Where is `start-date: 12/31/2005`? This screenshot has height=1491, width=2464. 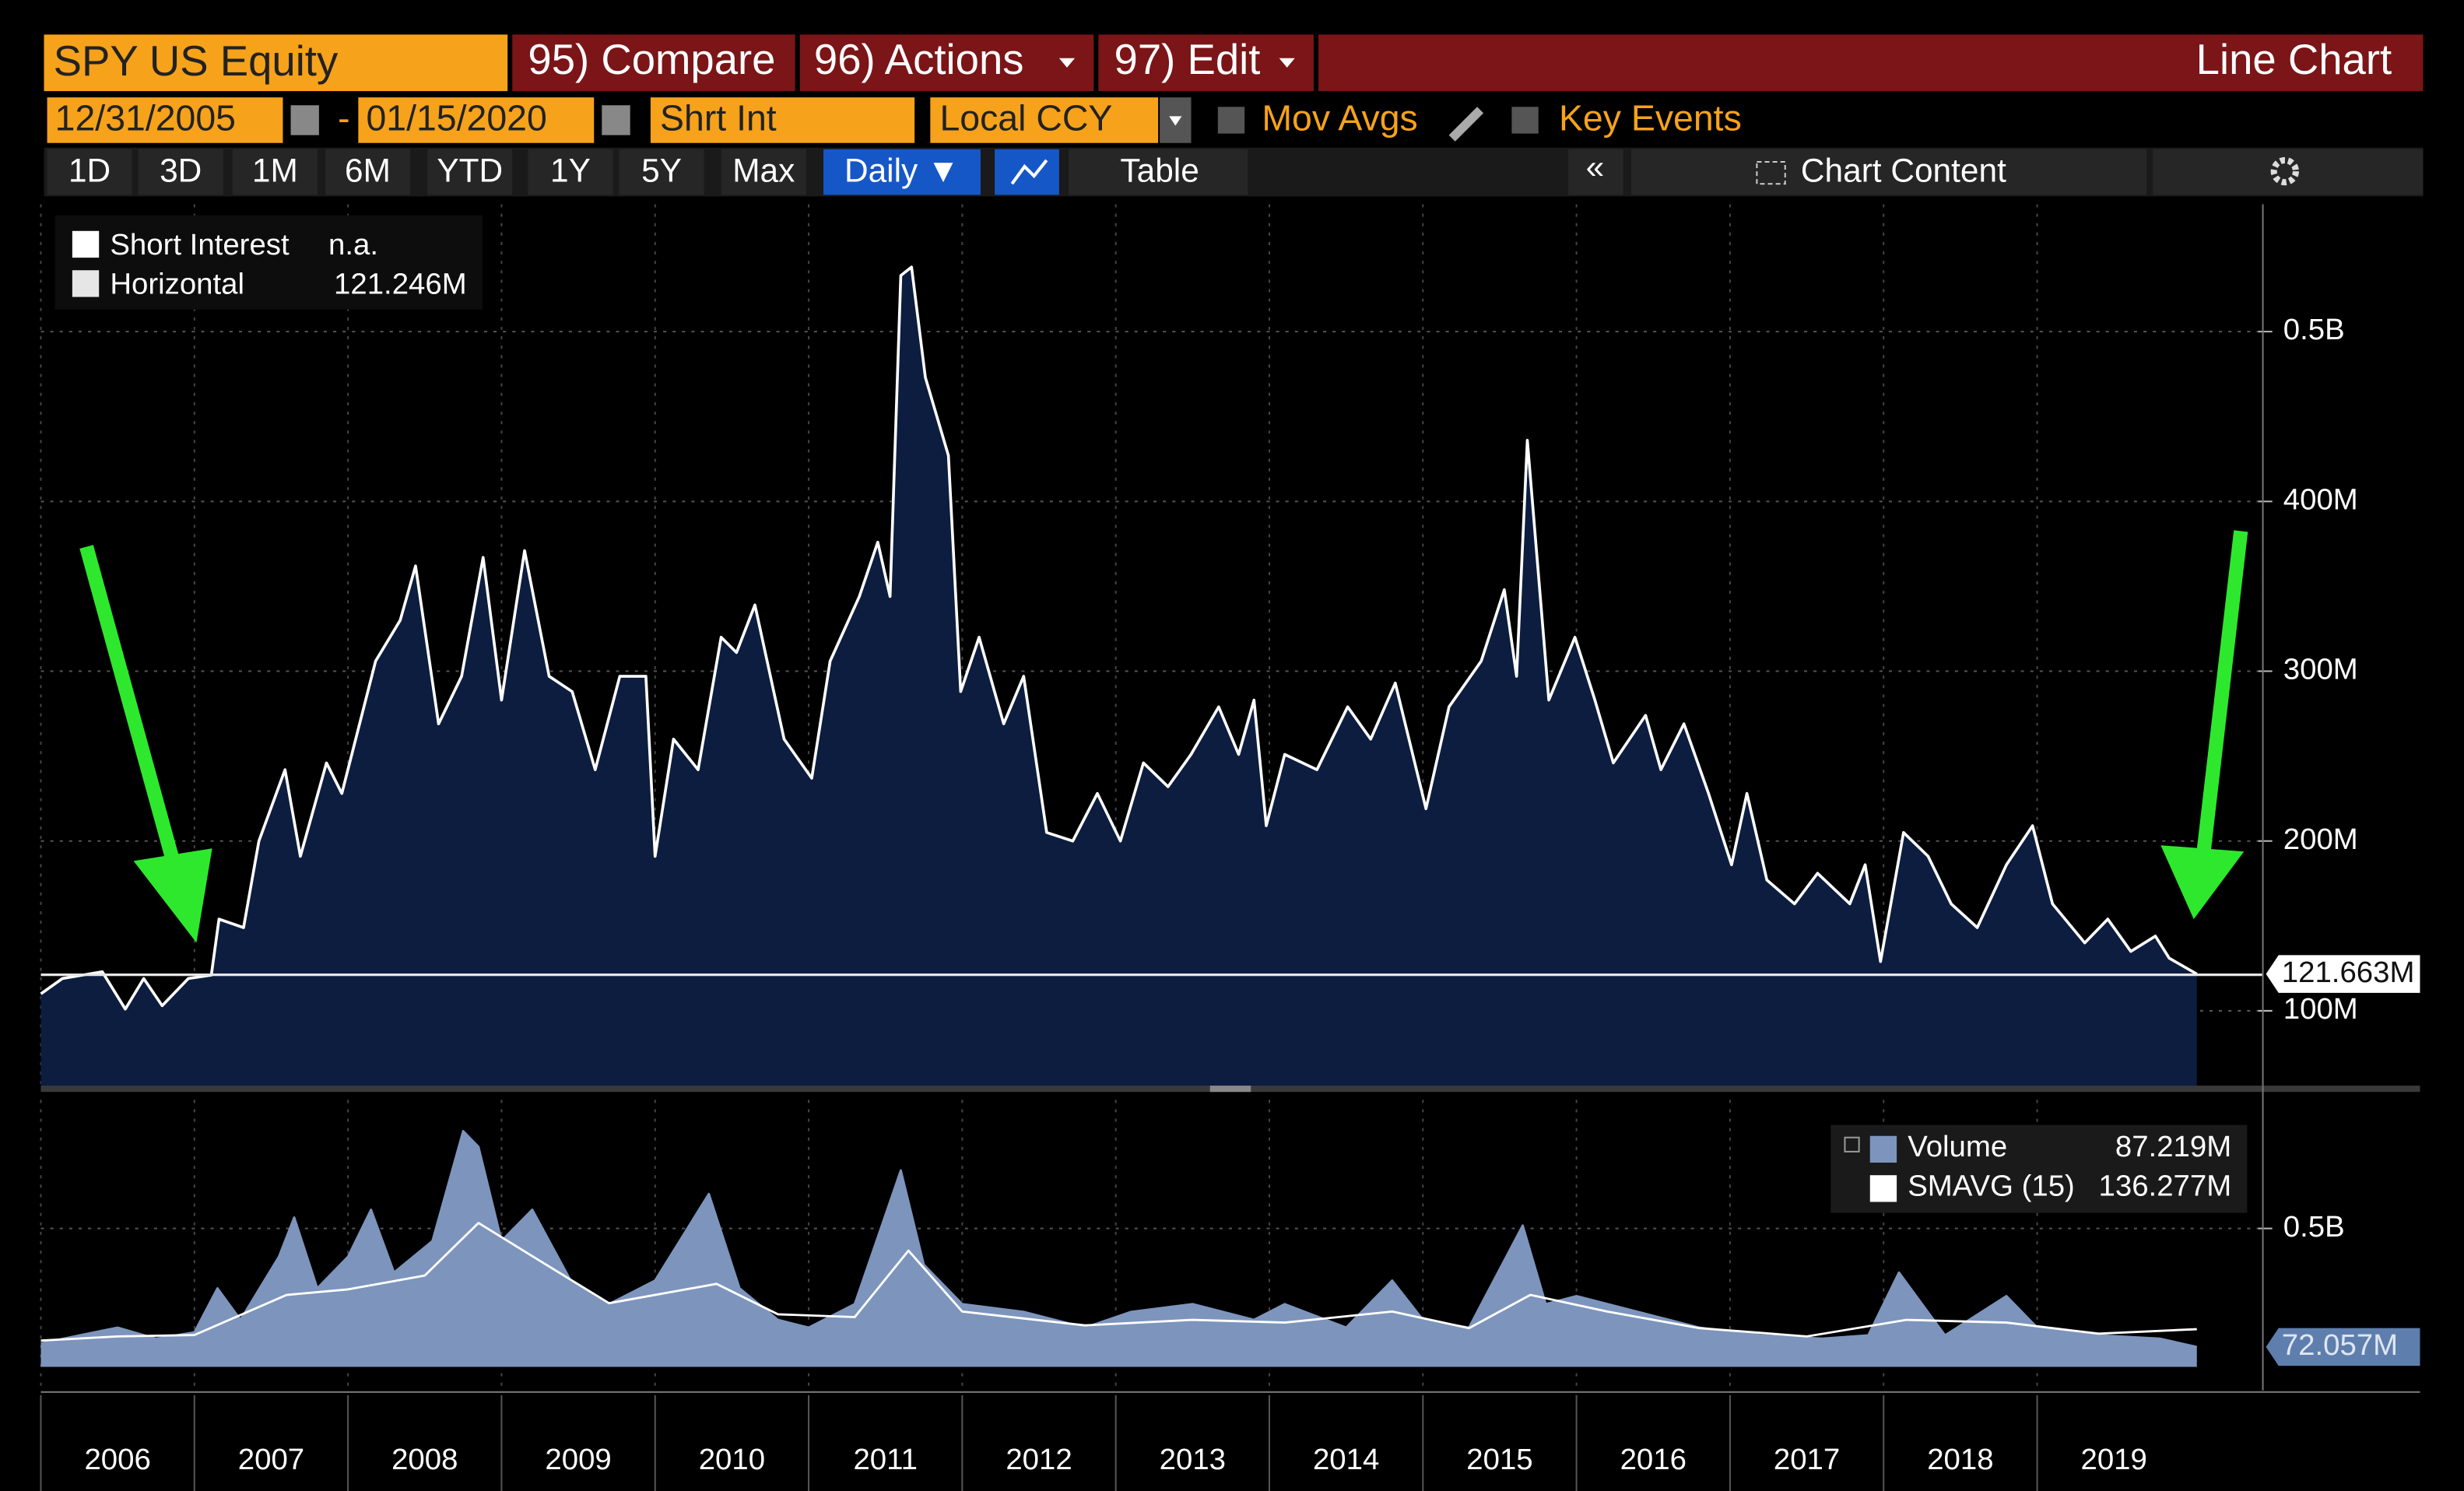 start-date: 12/31/2005 is located at coordinates (146, 119).